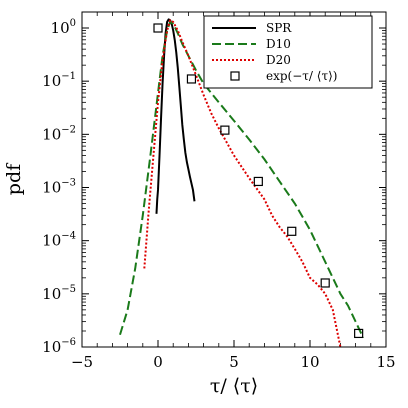  I want to click on y-tick-label: 10⁻⁵, so click(59, 293).